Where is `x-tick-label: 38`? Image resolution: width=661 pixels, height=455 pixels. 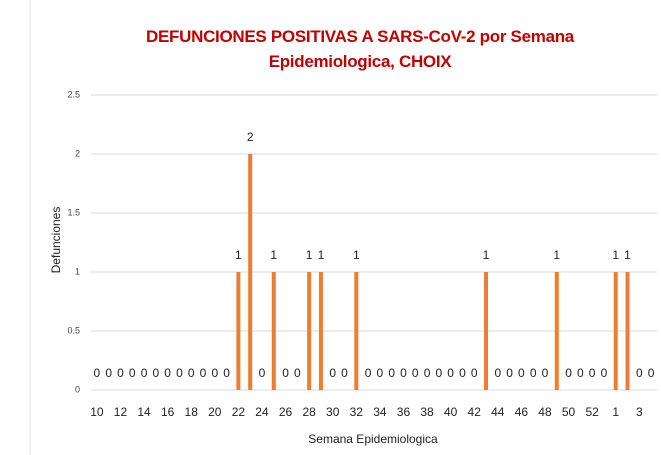
x-tick-label: 38 is located at coordinates (427, 412).